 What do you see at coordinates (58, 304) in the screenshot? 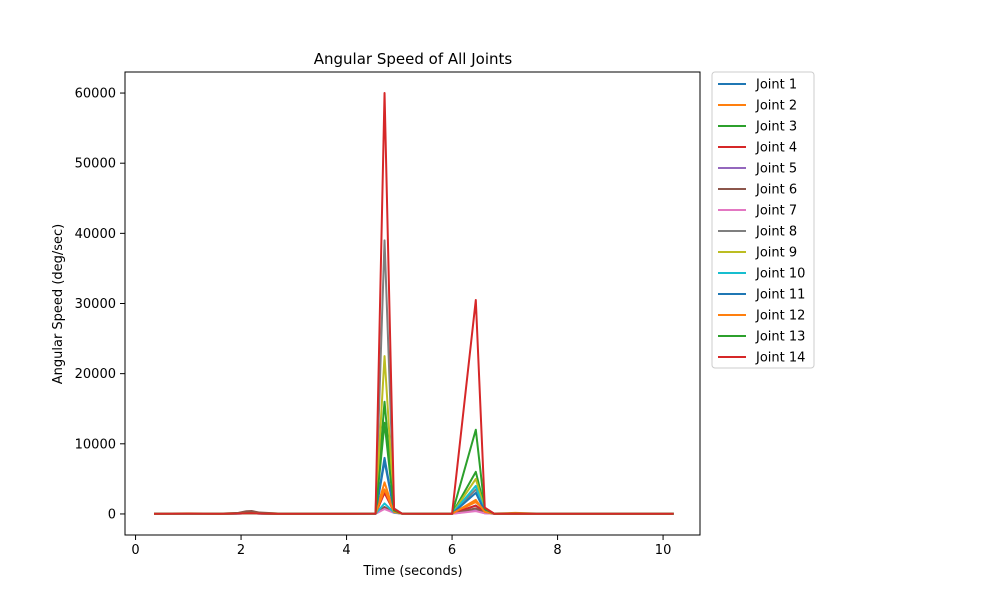
I see `y-axis-label: Angular Speed (deg/sec)` at bounding box center [58, 304].